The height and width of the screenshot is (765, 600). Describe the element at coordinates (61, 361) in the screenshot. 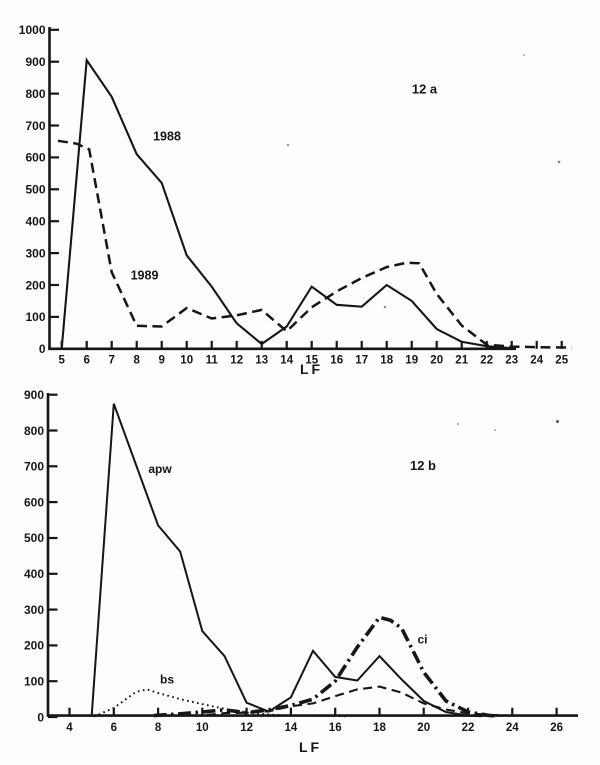

I see `svg-text: 5` at that location.